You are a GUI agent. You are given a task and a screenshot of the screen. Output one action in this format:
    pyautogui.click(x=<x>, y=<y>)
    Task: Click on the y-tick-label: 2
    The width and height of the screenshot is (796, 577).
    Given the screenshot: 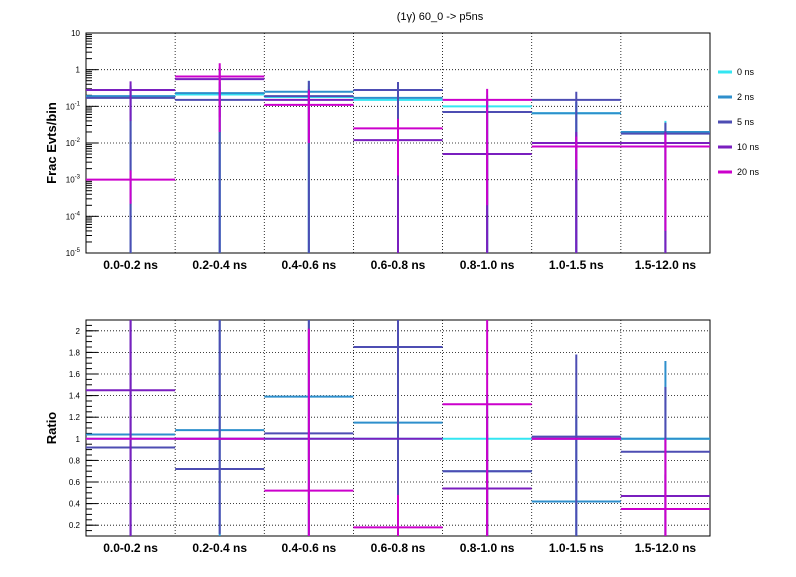 What is the action you would take?
    pyautogui.click(x=78, y=331)
    